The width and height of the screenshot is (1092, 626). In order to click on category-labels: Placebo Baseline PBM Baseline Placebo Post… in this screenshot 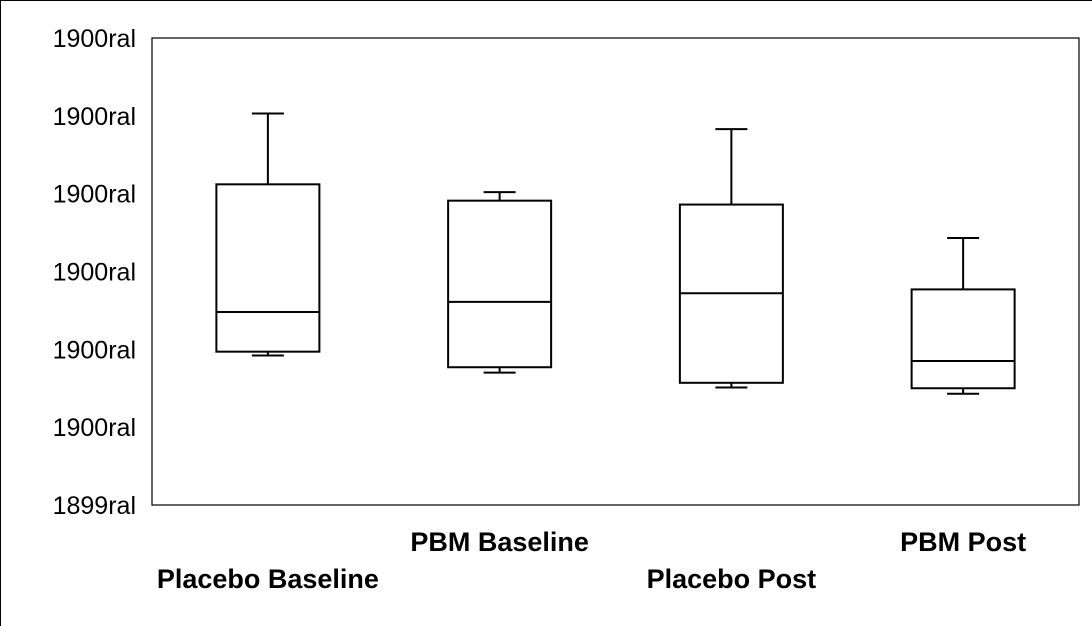, I will do `click(591, 560)`.